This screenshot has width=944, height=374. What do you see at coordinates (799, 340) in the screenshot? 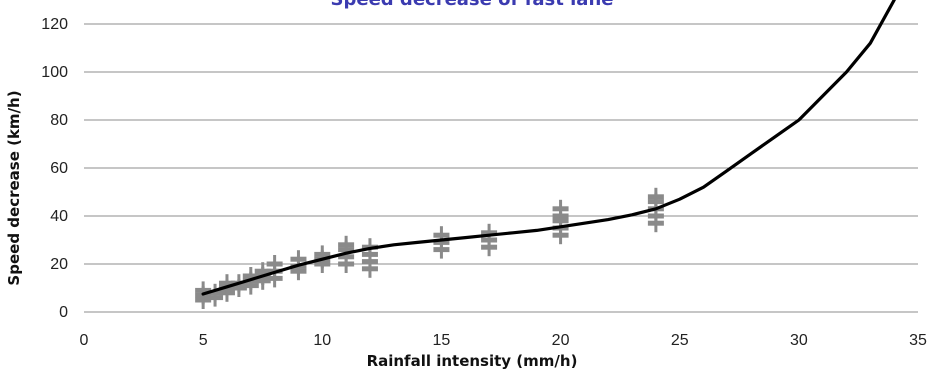
I see `x-tick-label: 30` at bounding box center [799, 340].